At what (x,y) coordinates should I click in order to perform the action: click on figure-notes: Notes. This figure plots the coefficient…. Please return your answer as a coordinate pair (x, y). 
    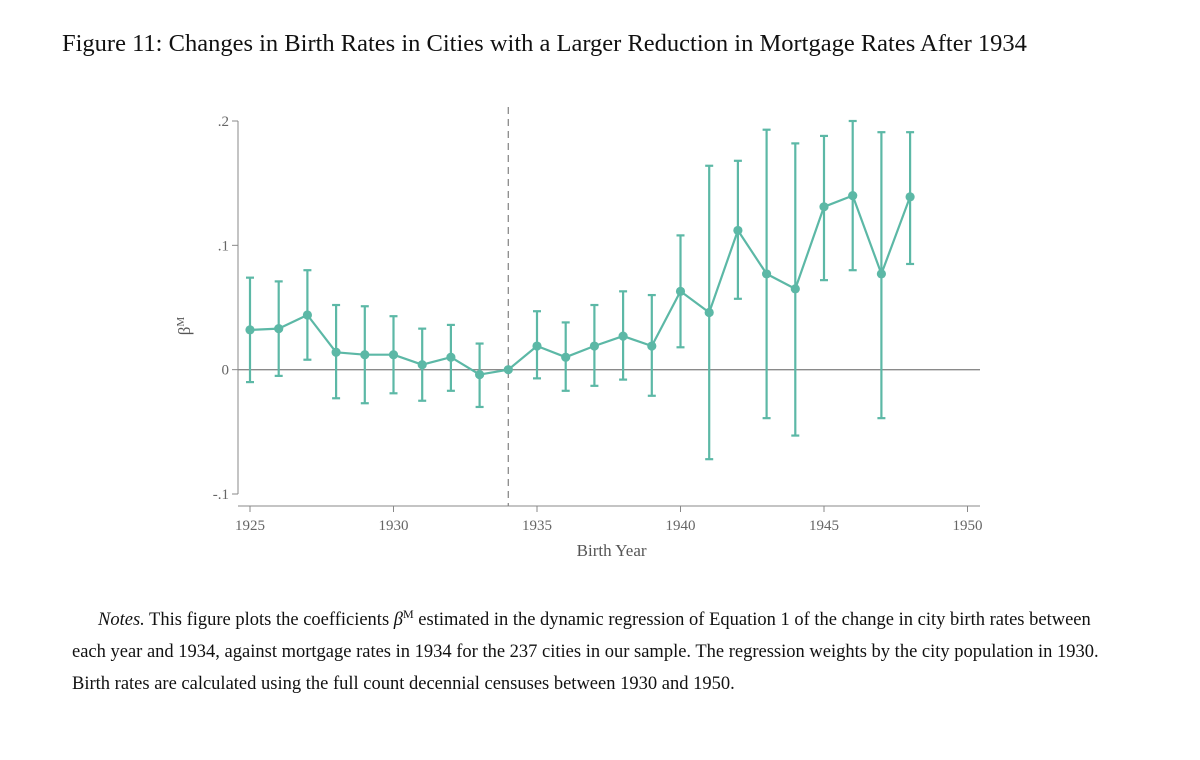
    Looking at the image, I should click on (592, 652).